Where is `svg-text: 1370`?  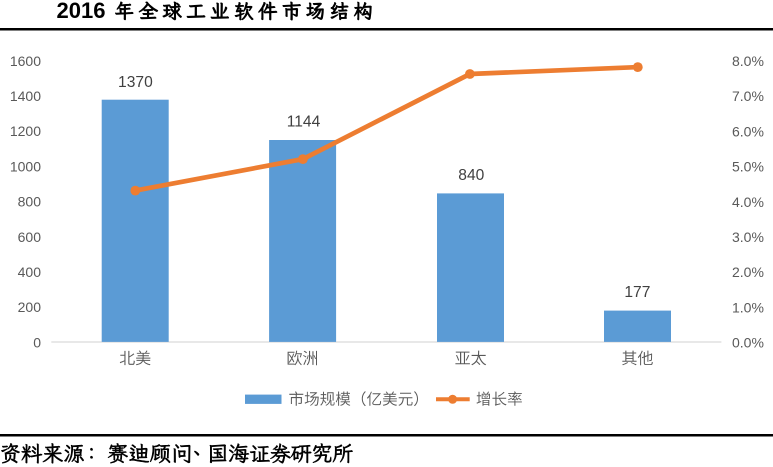 svg-text: 1370 is located at coordinates (135, 82).